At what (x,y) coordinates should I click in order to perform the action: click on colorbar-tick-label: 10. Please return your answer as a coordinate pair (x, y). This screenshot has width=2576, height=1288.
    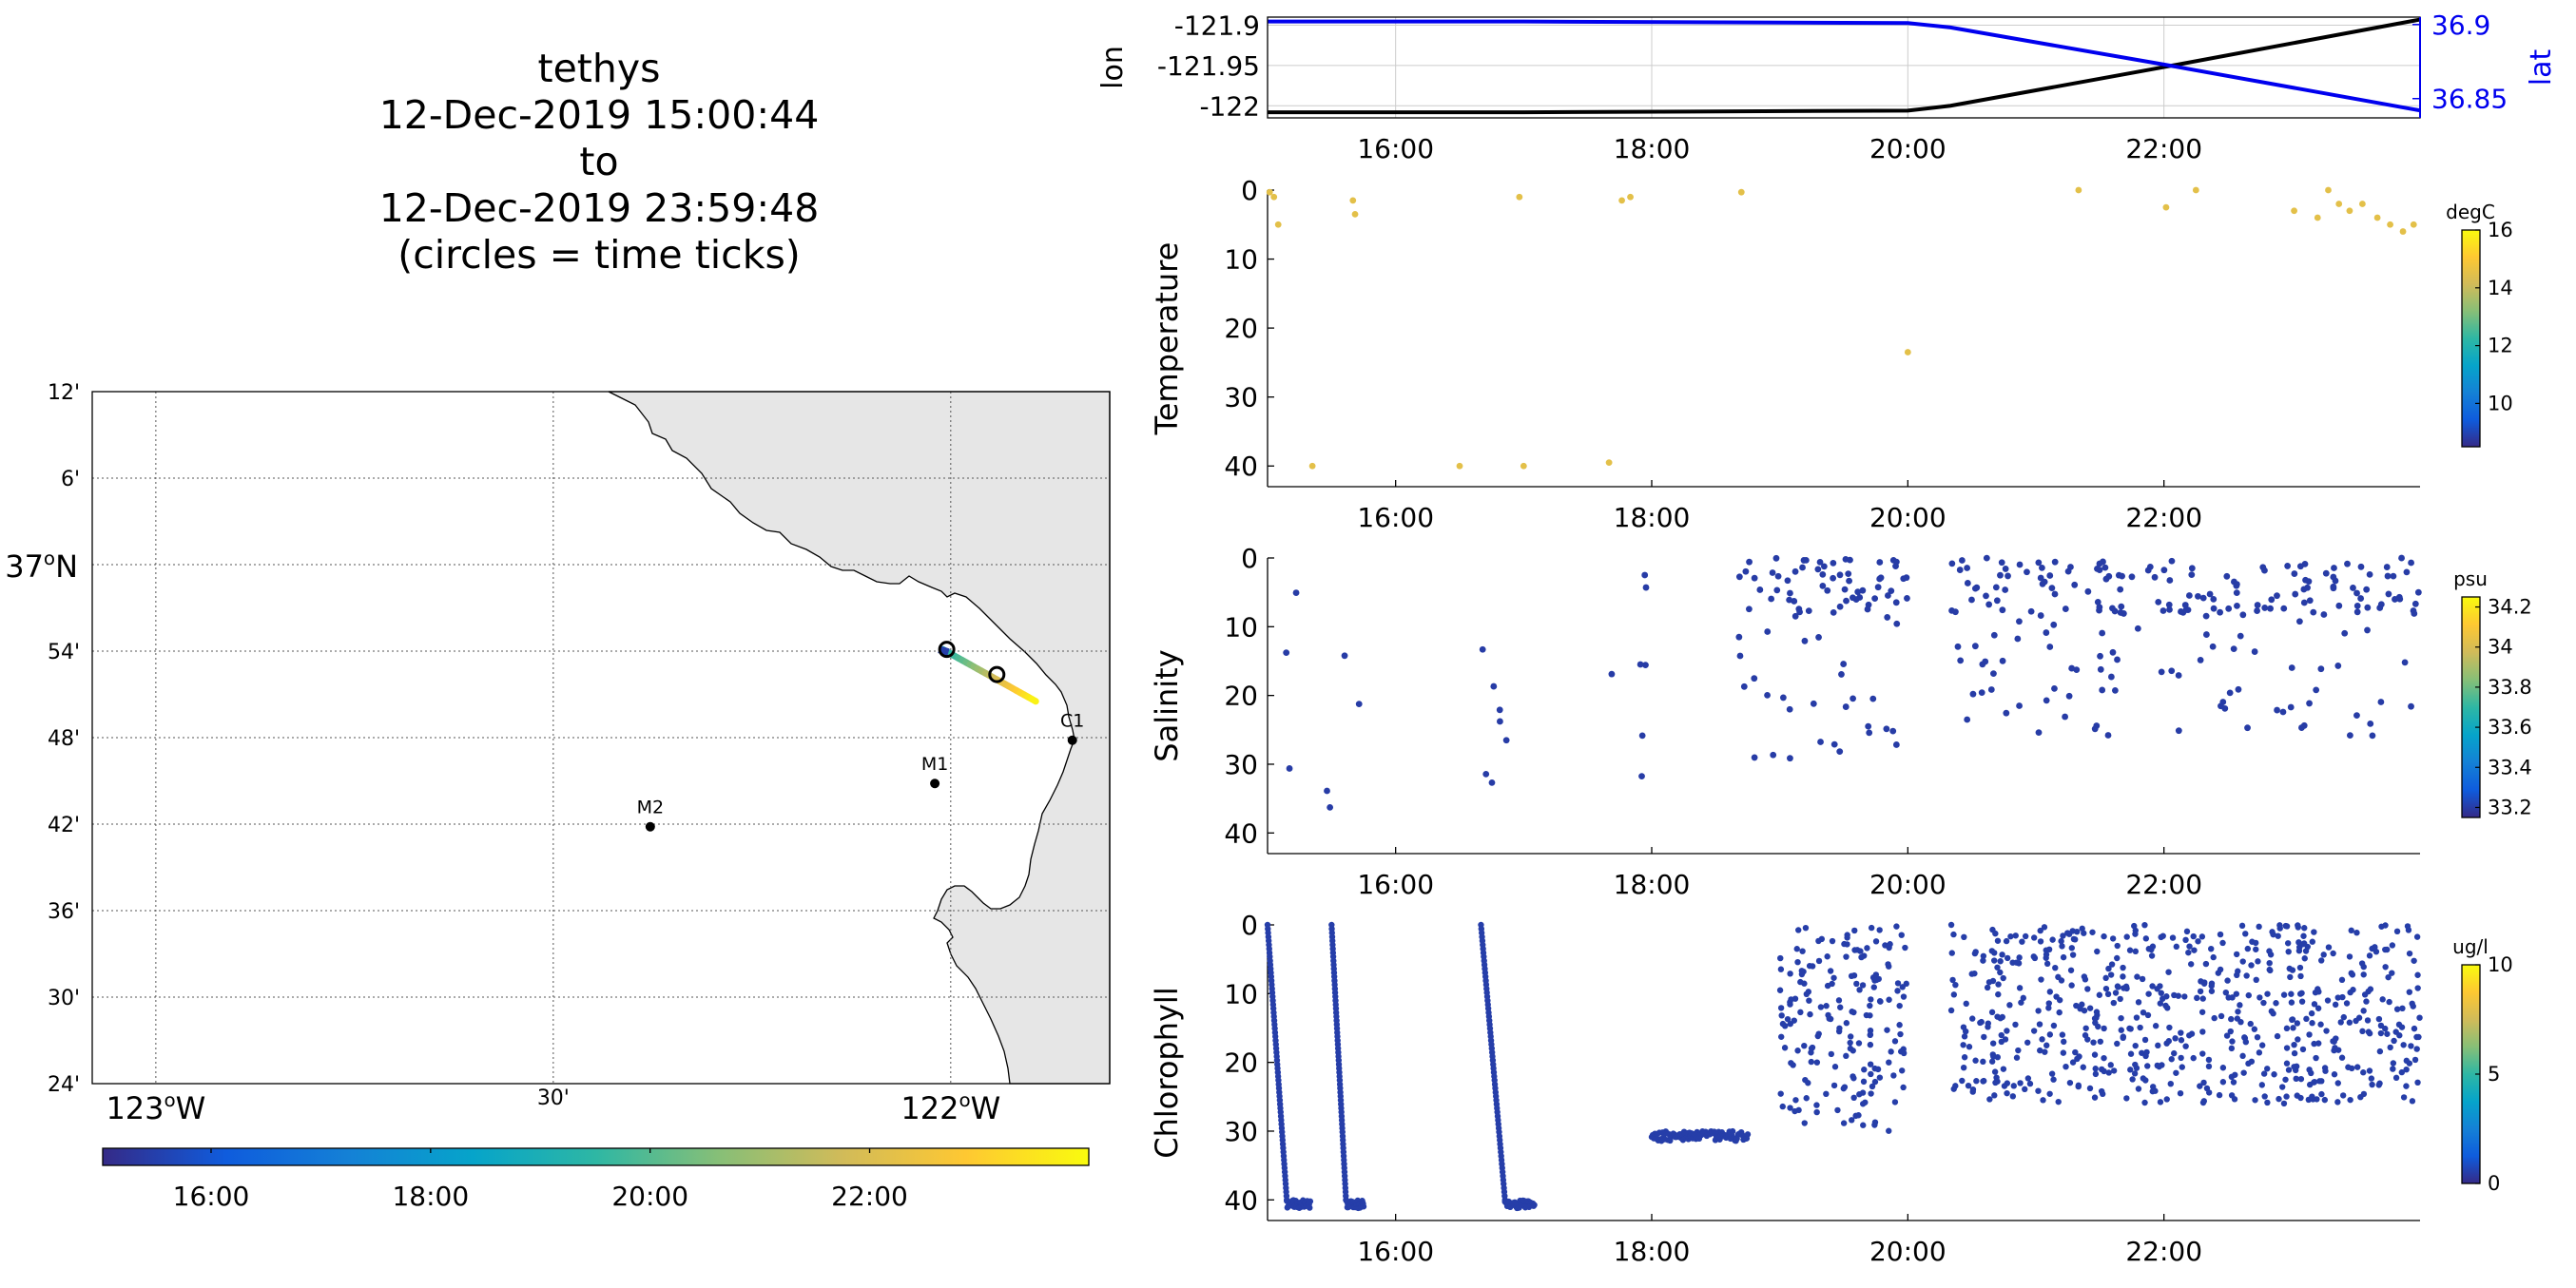
    Looking at the image, I should click on (2500, 403).